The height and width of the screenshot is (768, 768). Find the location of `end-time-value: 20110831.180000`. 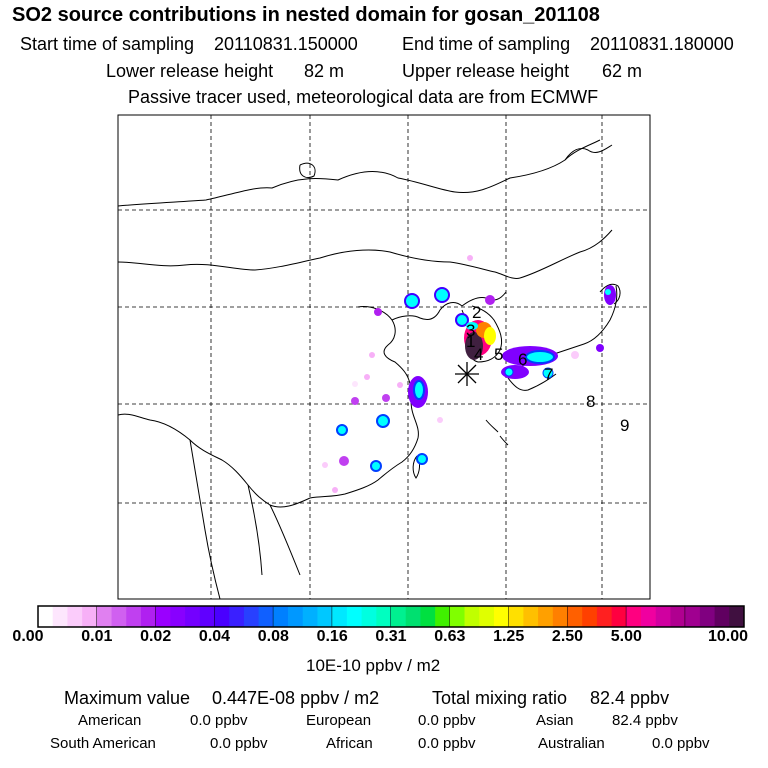

end-time-value: 20110831.180000 is located at coordinates (662, 44).